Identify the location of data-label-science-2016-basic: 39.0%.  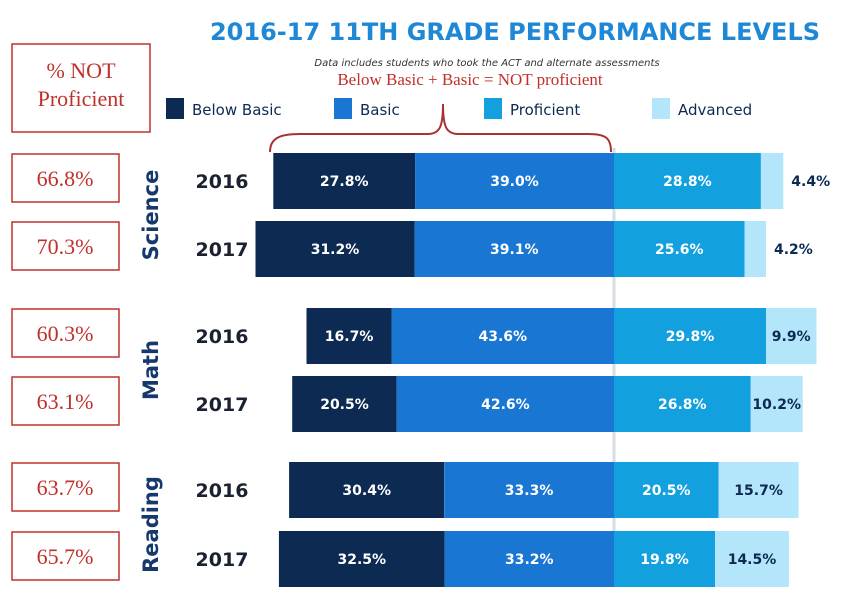
(514, 182).